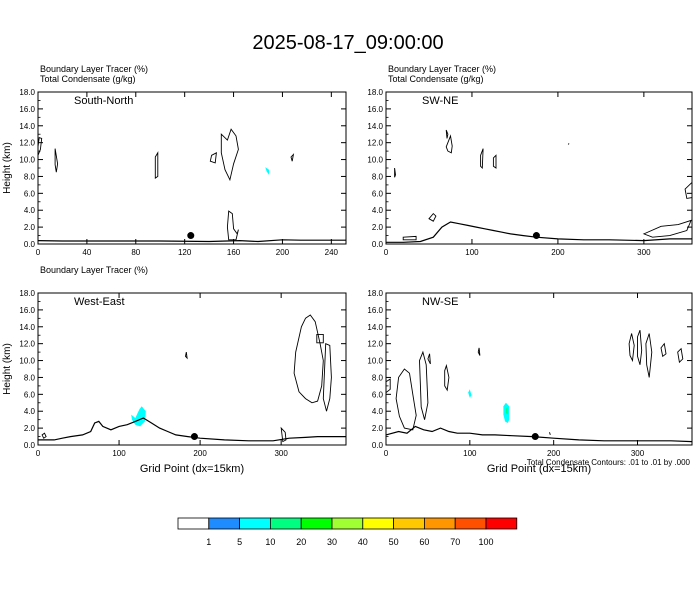  What do you see at coordinates (103, 101) in the screenshot?
I see `panel-label: South-North` at bounding box center [103, 101].